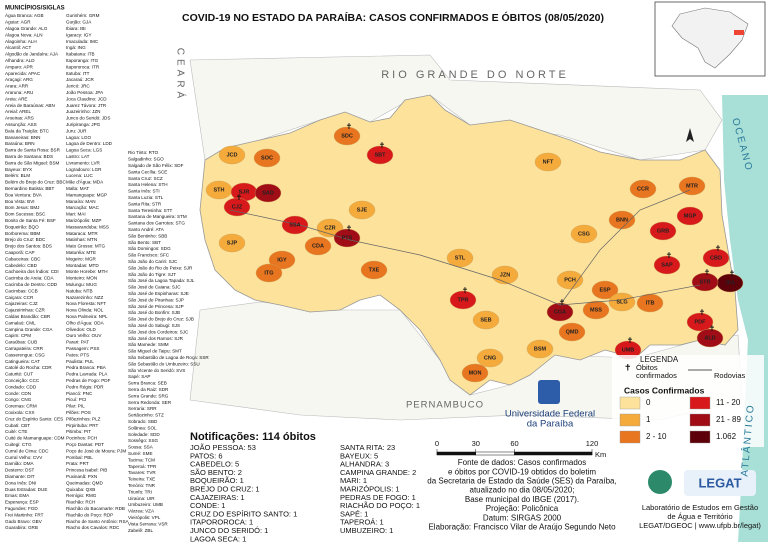 Image resolution: width=768 pixels, height=542 pixels. Describe the element at coordinates (85, 386) in the screenshot. I see `municipality-entry: Pedro Régis: PDR` at that location.